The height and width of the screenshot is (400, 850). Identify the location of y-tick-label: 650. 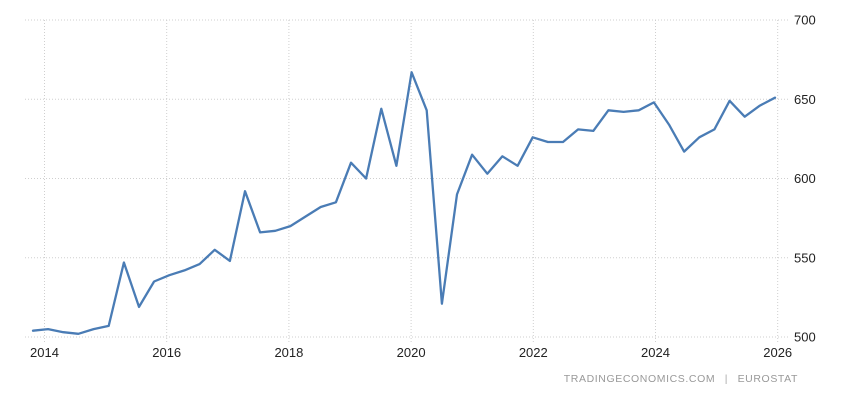
(805, 99).